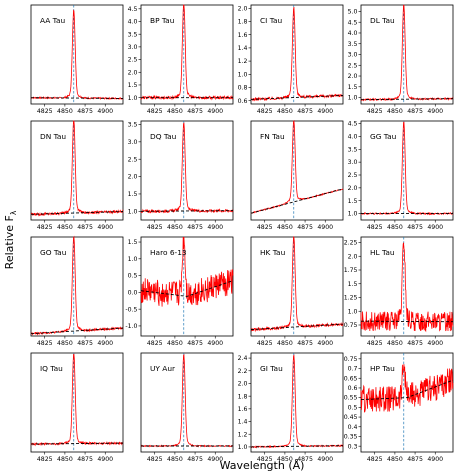 The width and height of the screenshot is (474, 476). Describe the element at coordinates (297, 327) in the screenshot. I see `continuum-fit-hk-tau` at that location.